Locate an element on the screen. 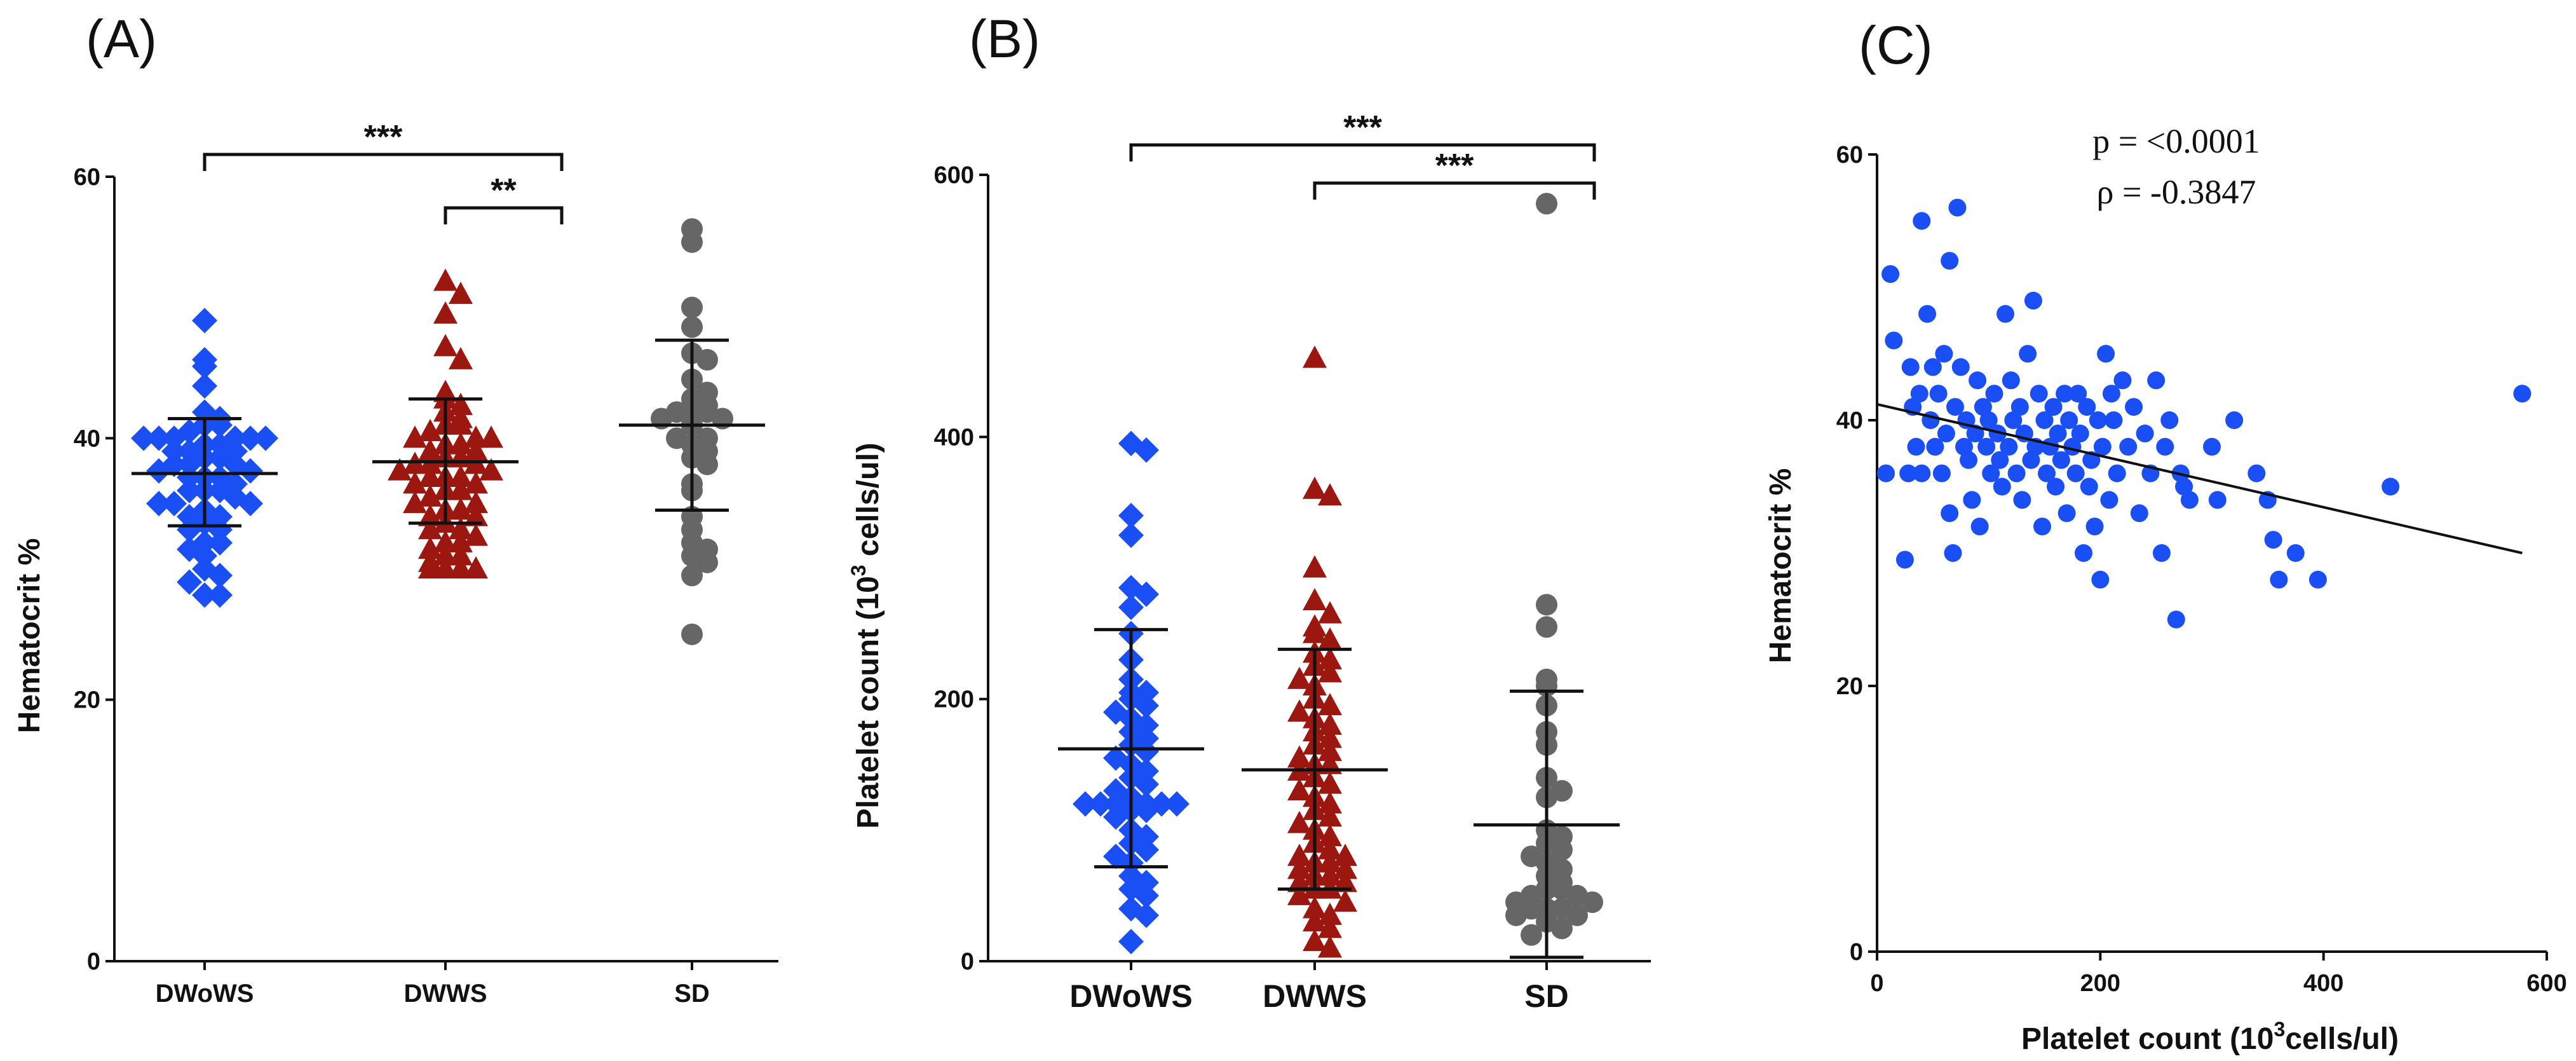 The width and height of the screenshot is (2576, 1061). panel-b-ylabel: Platelet count (103 cells/ul) is located at coordinates (866, 635).